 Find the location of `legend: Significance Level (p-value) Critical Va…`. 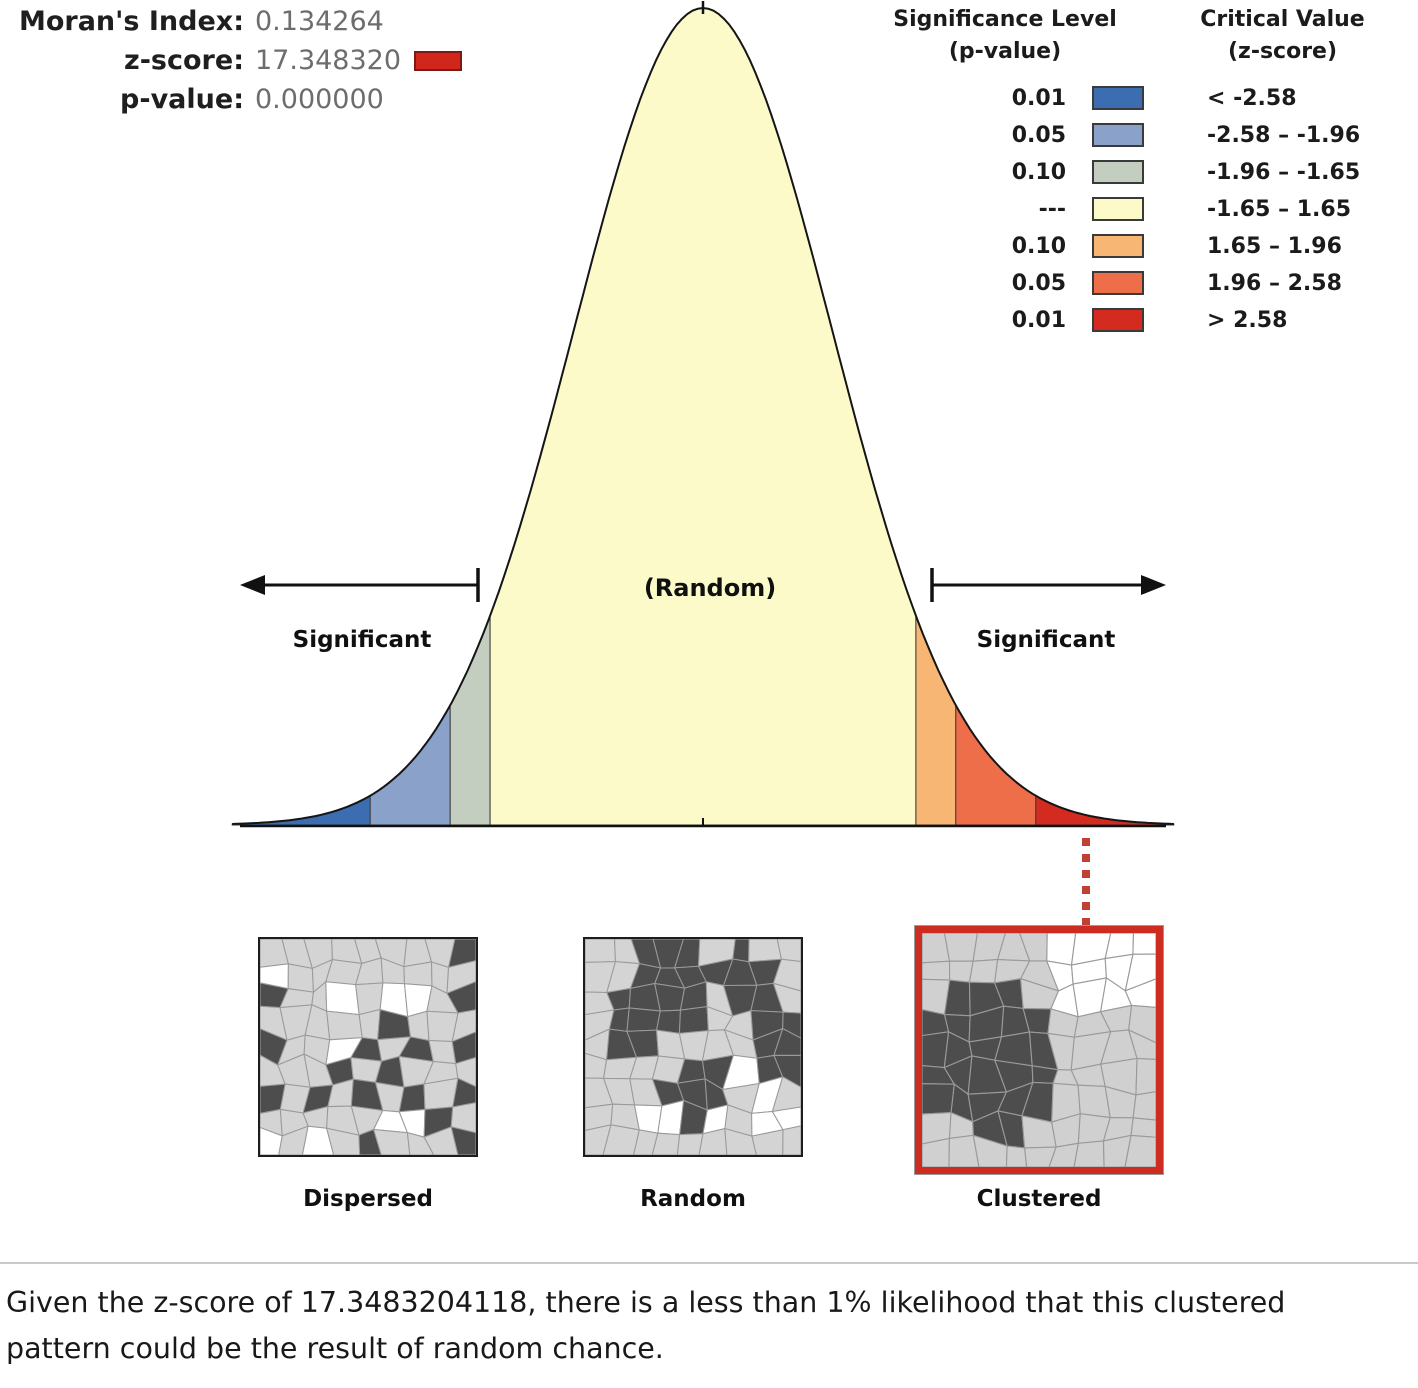

legend: Significance Level (p-value) Critical Va… is located at coordinates (1122, 168).